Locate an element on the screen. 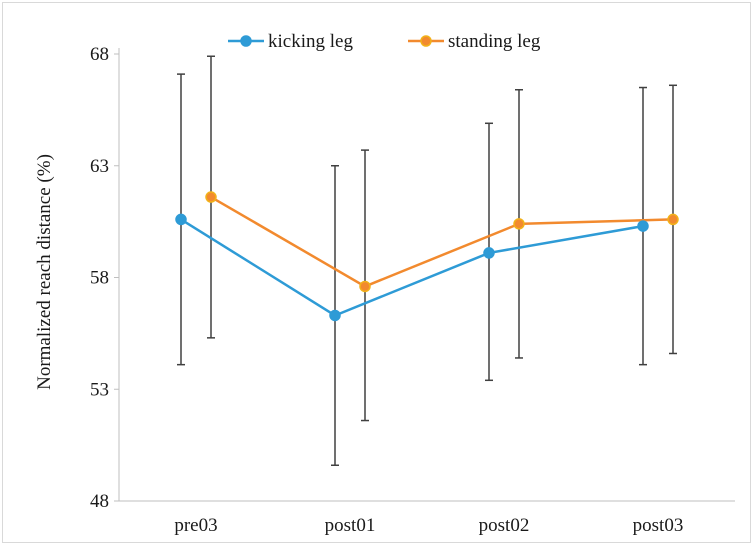 The width and height of the screenshot is (753, 545). y-tick-label: 68 is located at coordinates (99, 54).